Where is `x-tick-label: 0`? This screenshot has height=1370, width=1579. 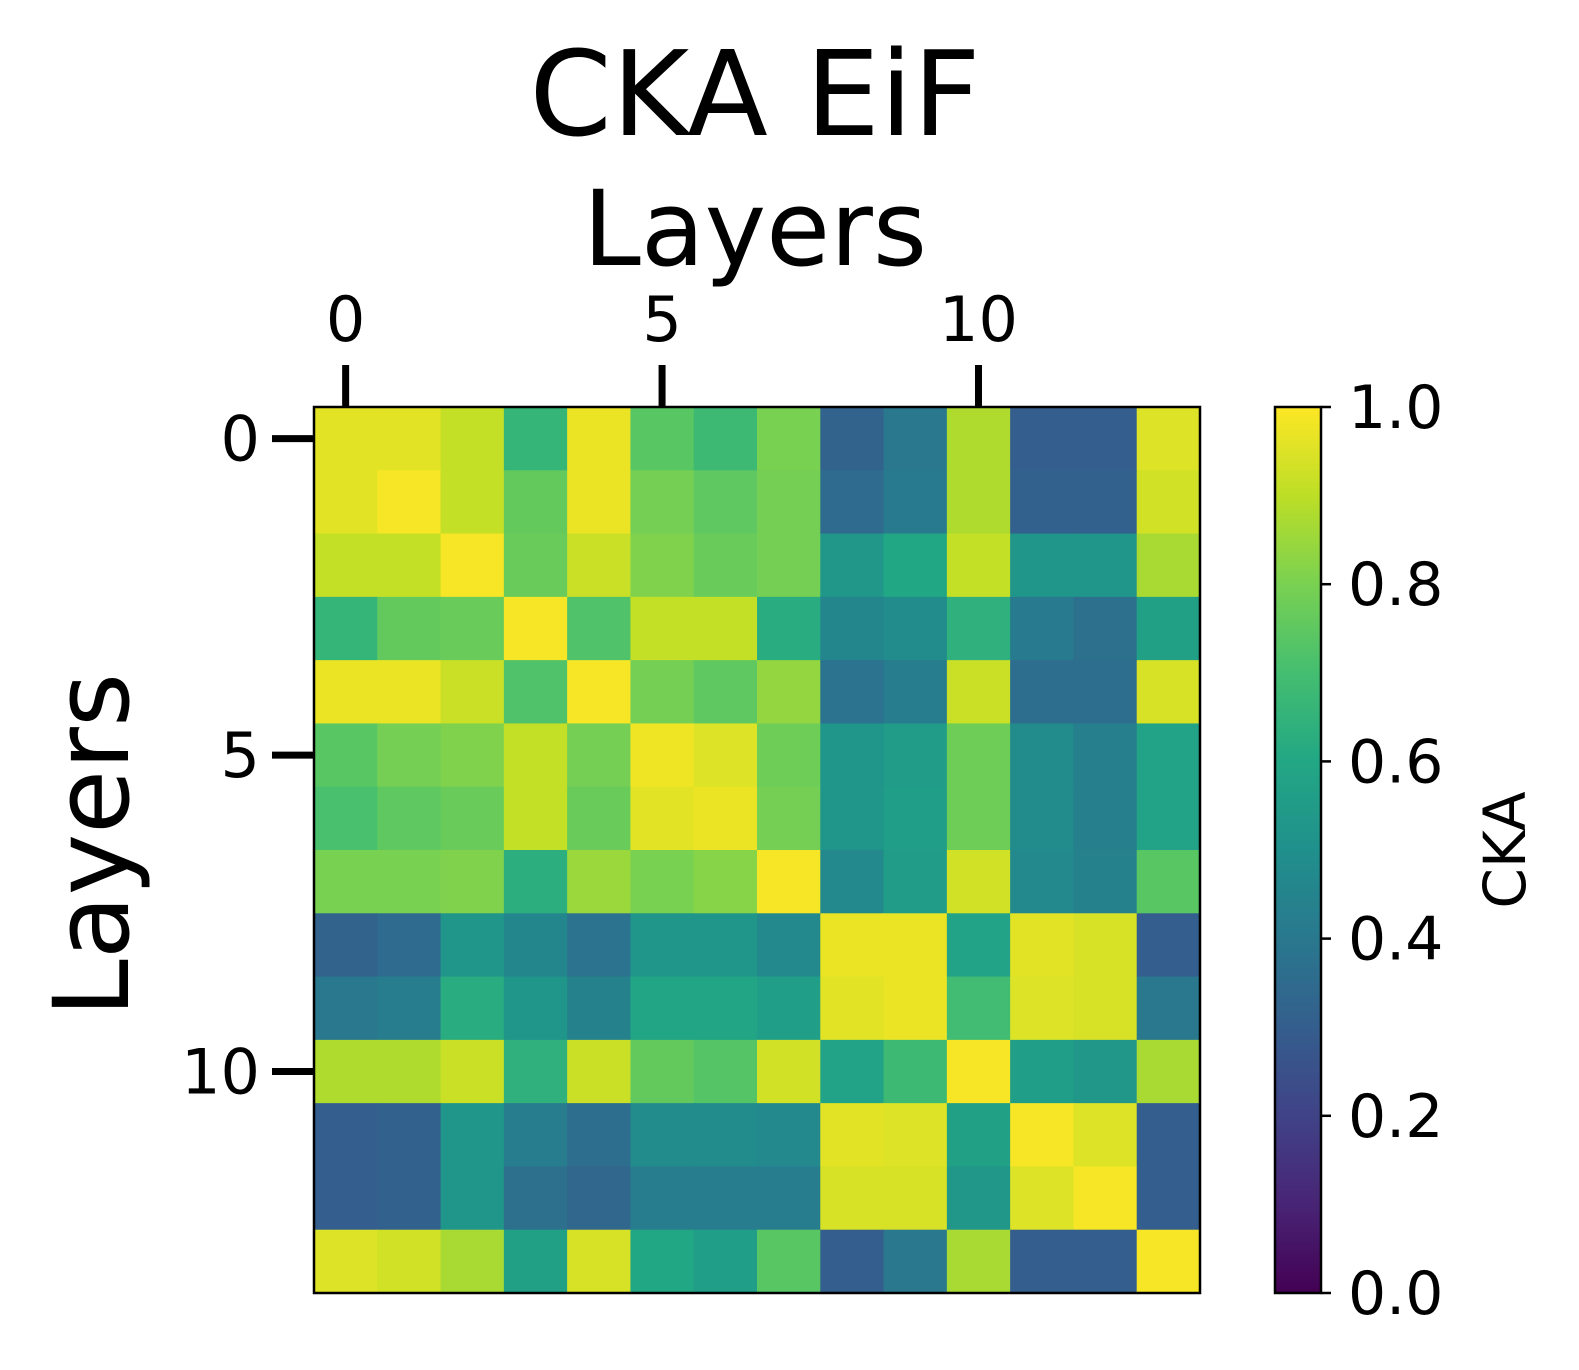
x-tick-label: 0 is located at coordinates (345, 319).